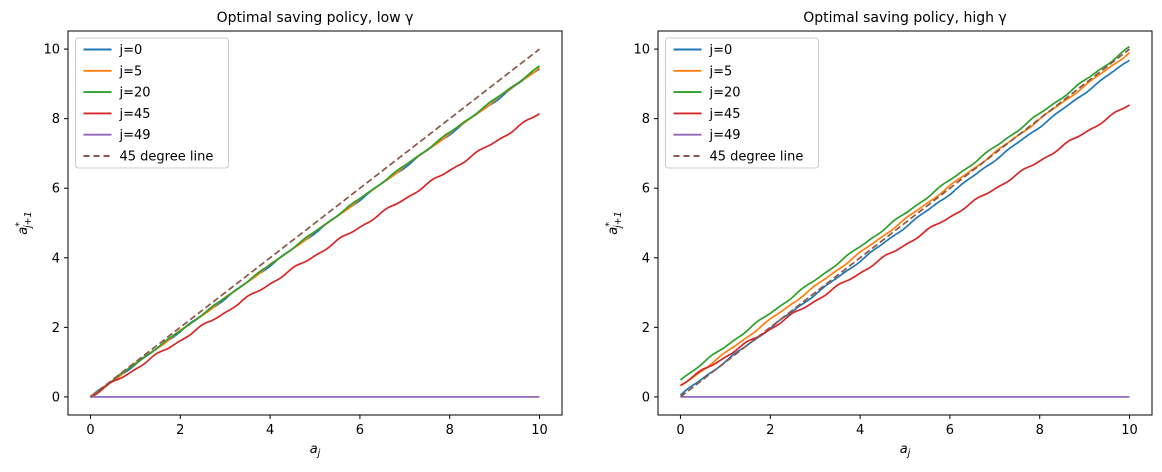 This screenshot has height=472, width=1162. Describe the element at coordinates (56, 189) in the screenshot. I see `y-tick-label-low-gamma: 6` at that location.